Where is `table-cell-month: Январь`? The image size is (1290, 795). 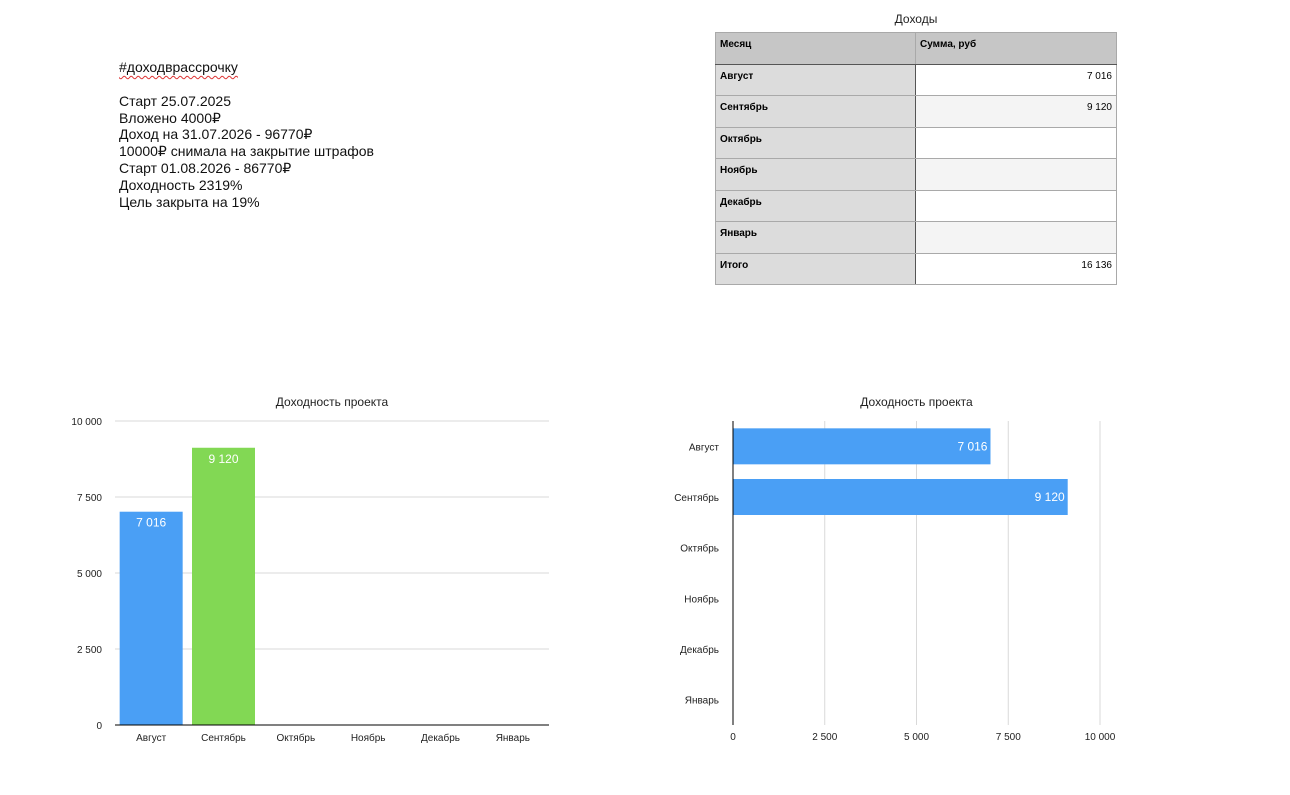 table-cell-month: Январь is located at coordinates (815, 237).